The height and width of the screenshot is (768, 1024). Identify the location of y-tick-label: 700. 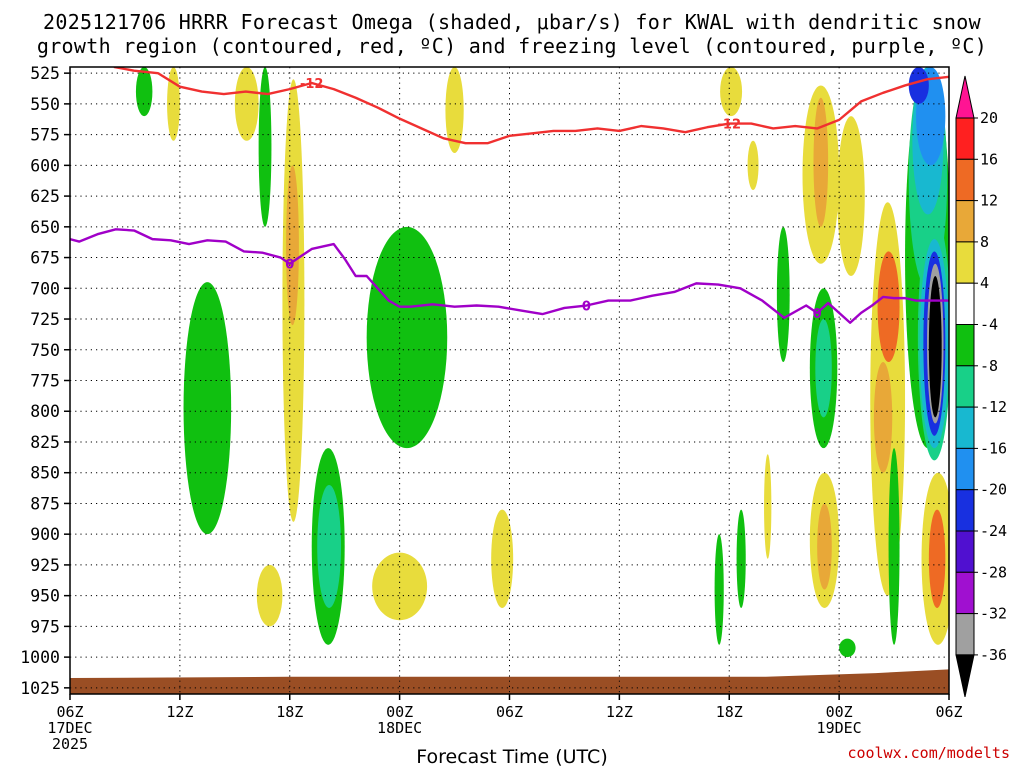
(45, 288).